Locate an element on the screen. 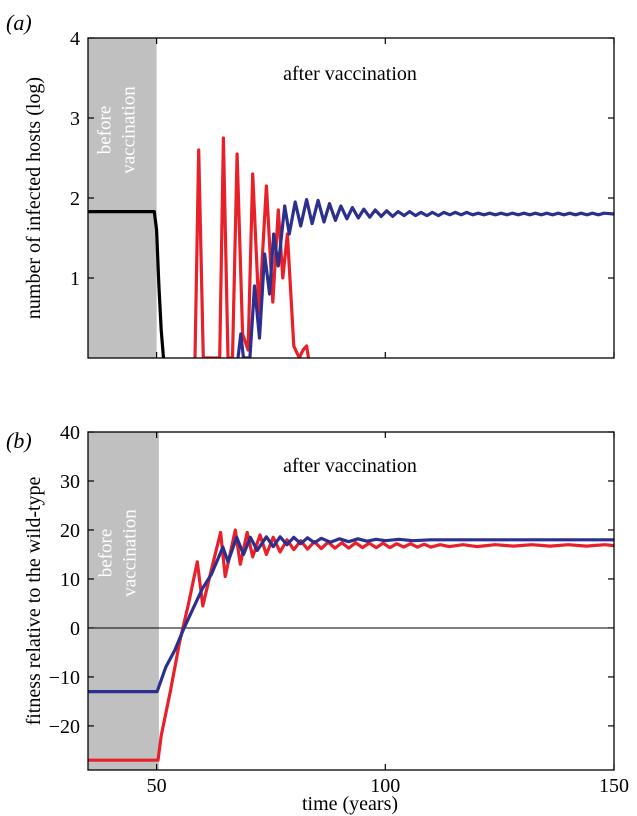 Image resolution: width=637 pixels, height=816 pixels. panel-b-ylabel: fitness relative to the wild-type is located at coordinates (34, 600).